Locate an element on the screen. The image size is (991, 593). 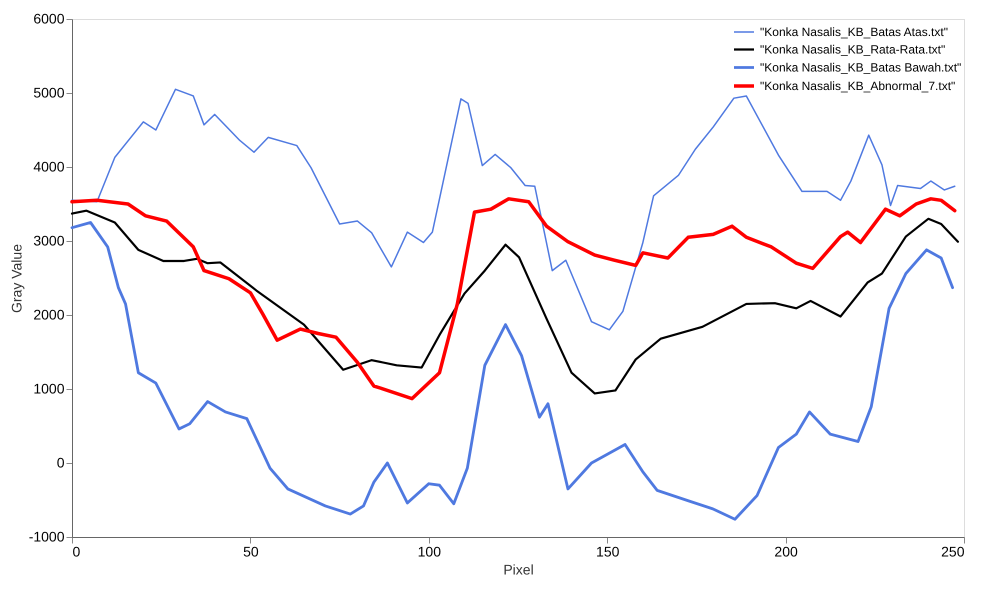
y-tick-label: 4000 is located at coordinates (49, 166).